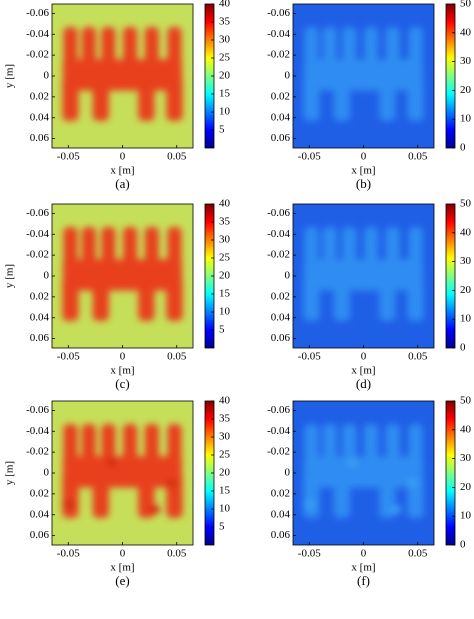 The image size is (474, 619). I want to click on y-tick-label: -0.04, so click(37, 234).